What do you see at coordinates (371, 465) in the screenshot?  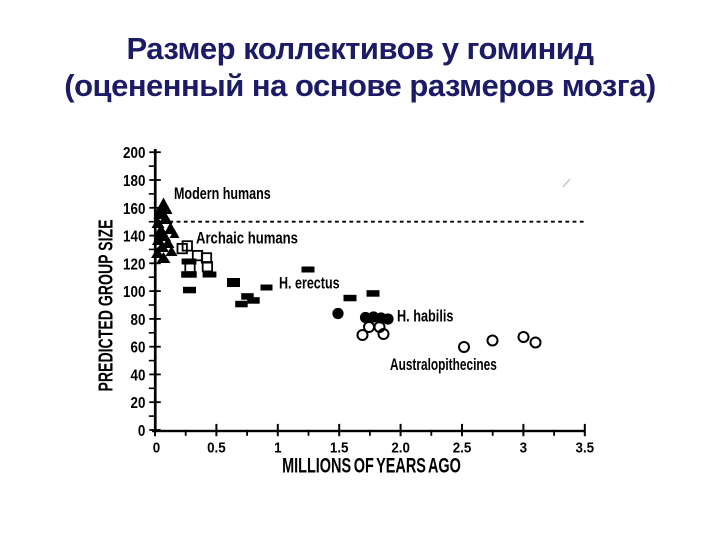 I see `svg-text: MILLIONS OF YEARS AGO` at bounding box center [371, 465].